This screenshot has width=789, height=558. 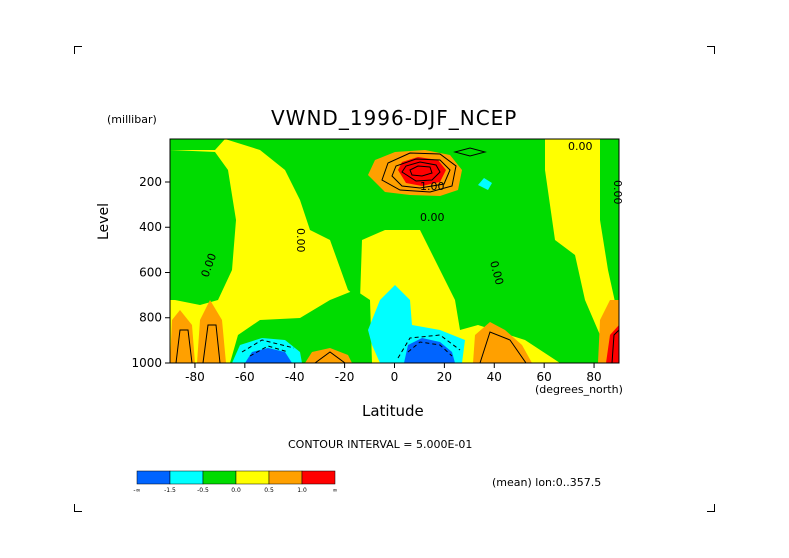 What do you see at coordinates (494, 377) in the screenshot?
I see `x-tick-label: 40` at bounding box center [494, 377].